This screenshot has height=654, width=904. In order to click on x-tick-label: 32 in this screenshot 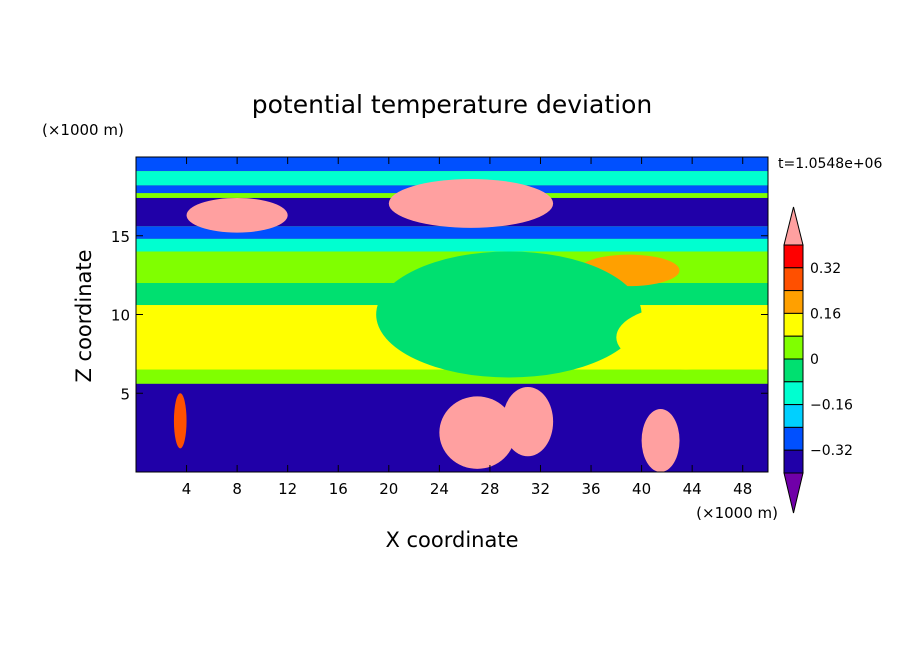, I will do `click(540, 489)`.